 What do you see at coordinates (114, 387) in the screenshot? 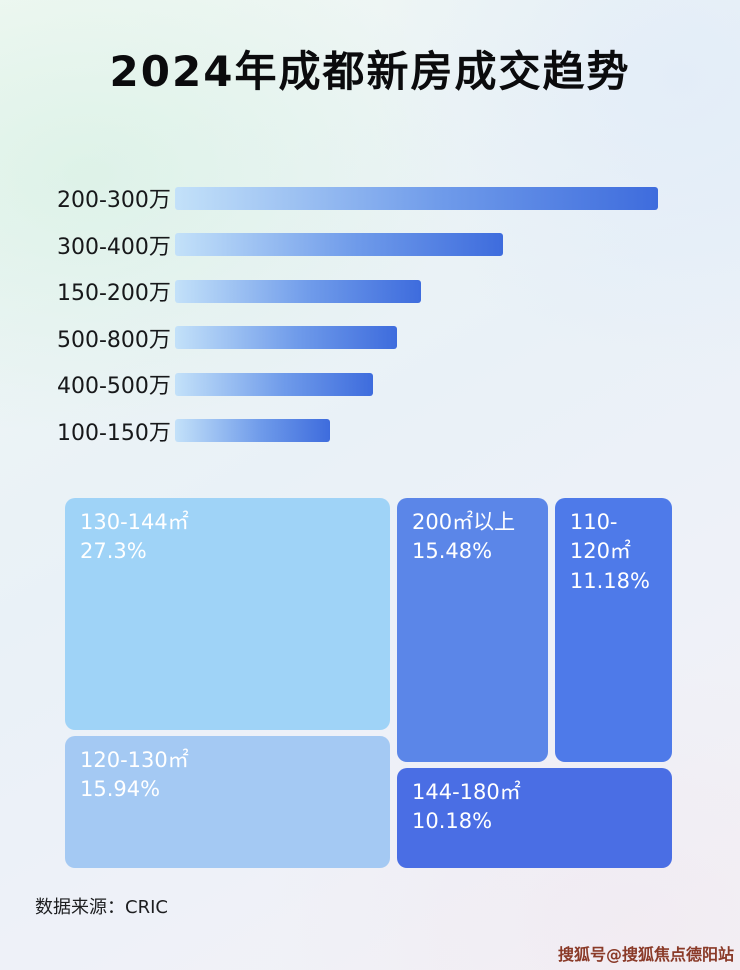
I see `bar-label: 400-500万` at bounding box center [114, 387].